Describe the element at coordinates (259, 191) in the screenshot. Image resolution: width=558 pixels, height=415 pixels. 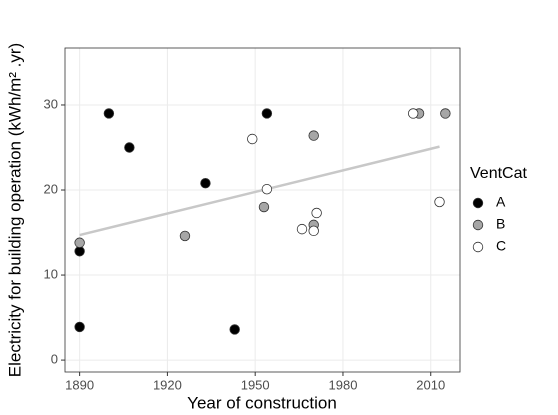
I see `trend-line` at that location.